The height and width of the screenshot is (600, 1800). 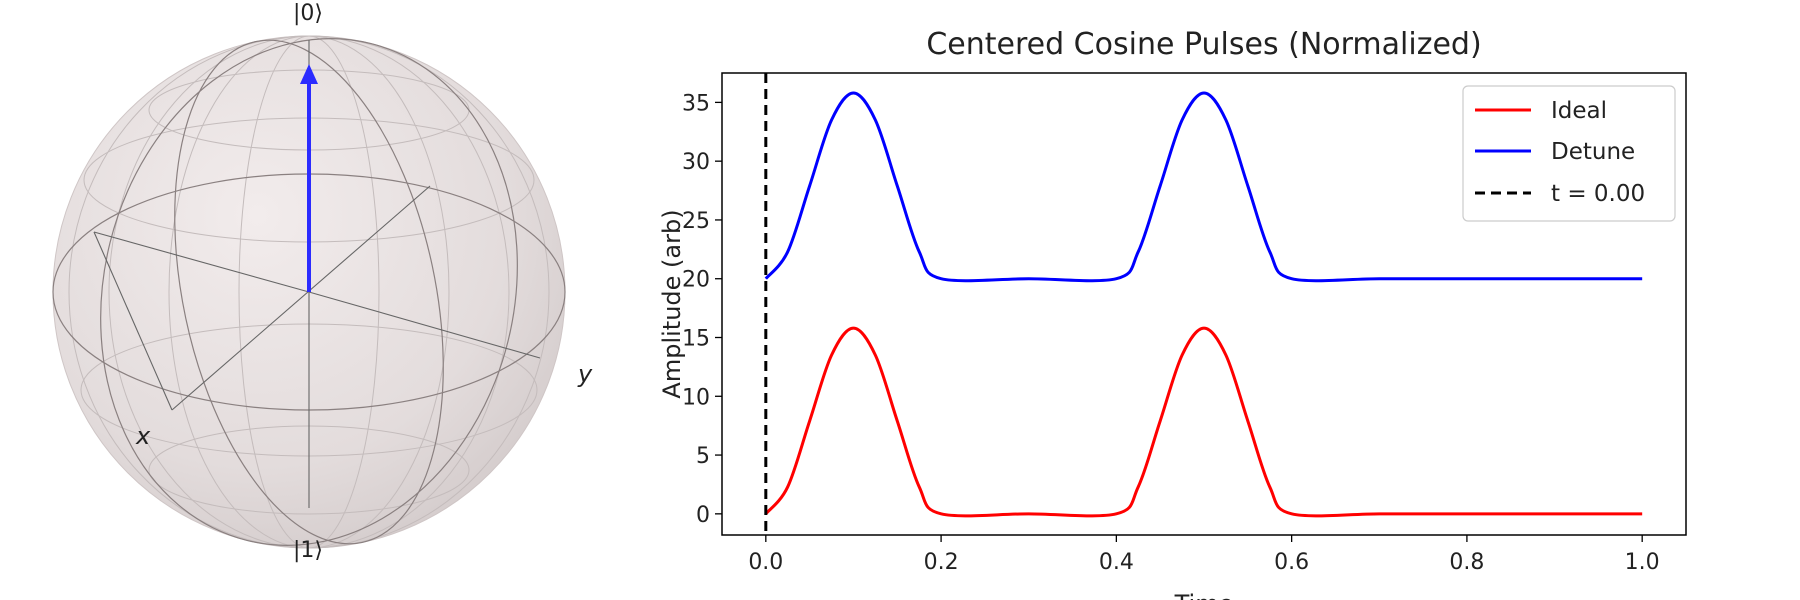 I want to click on x-tick-label: 0.2, so click(x=941, y=562).